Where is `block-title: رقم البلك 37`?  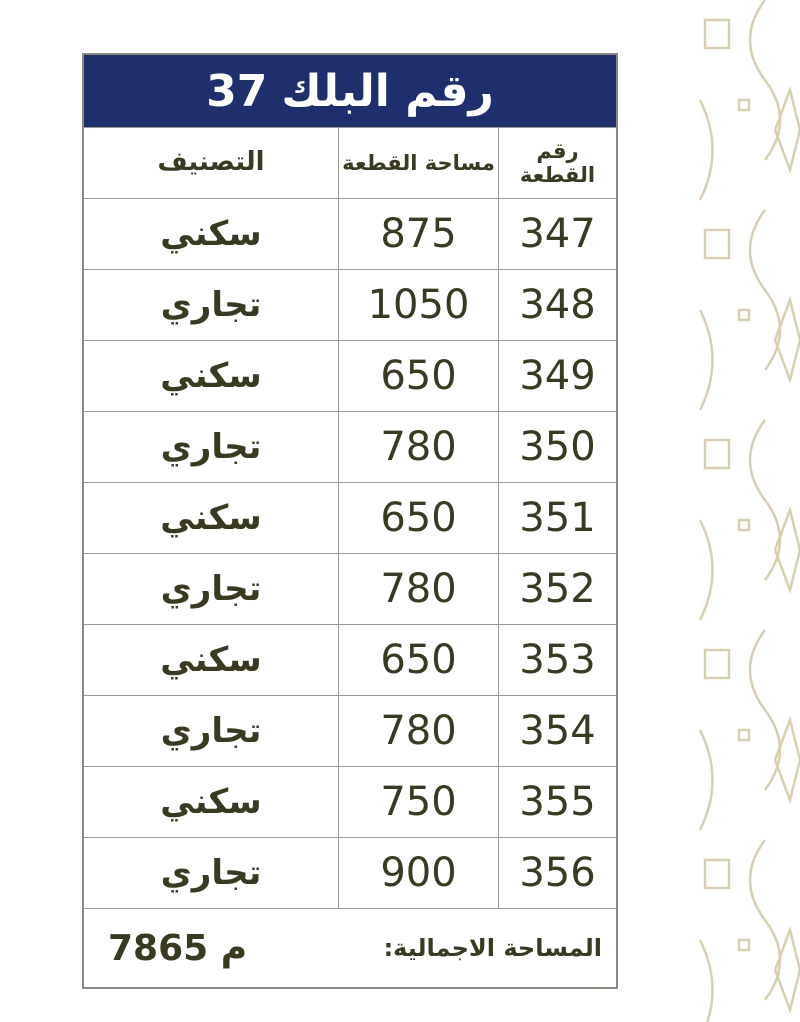
block-title: رقم البلك 37 is located at coordinates (350, 91).